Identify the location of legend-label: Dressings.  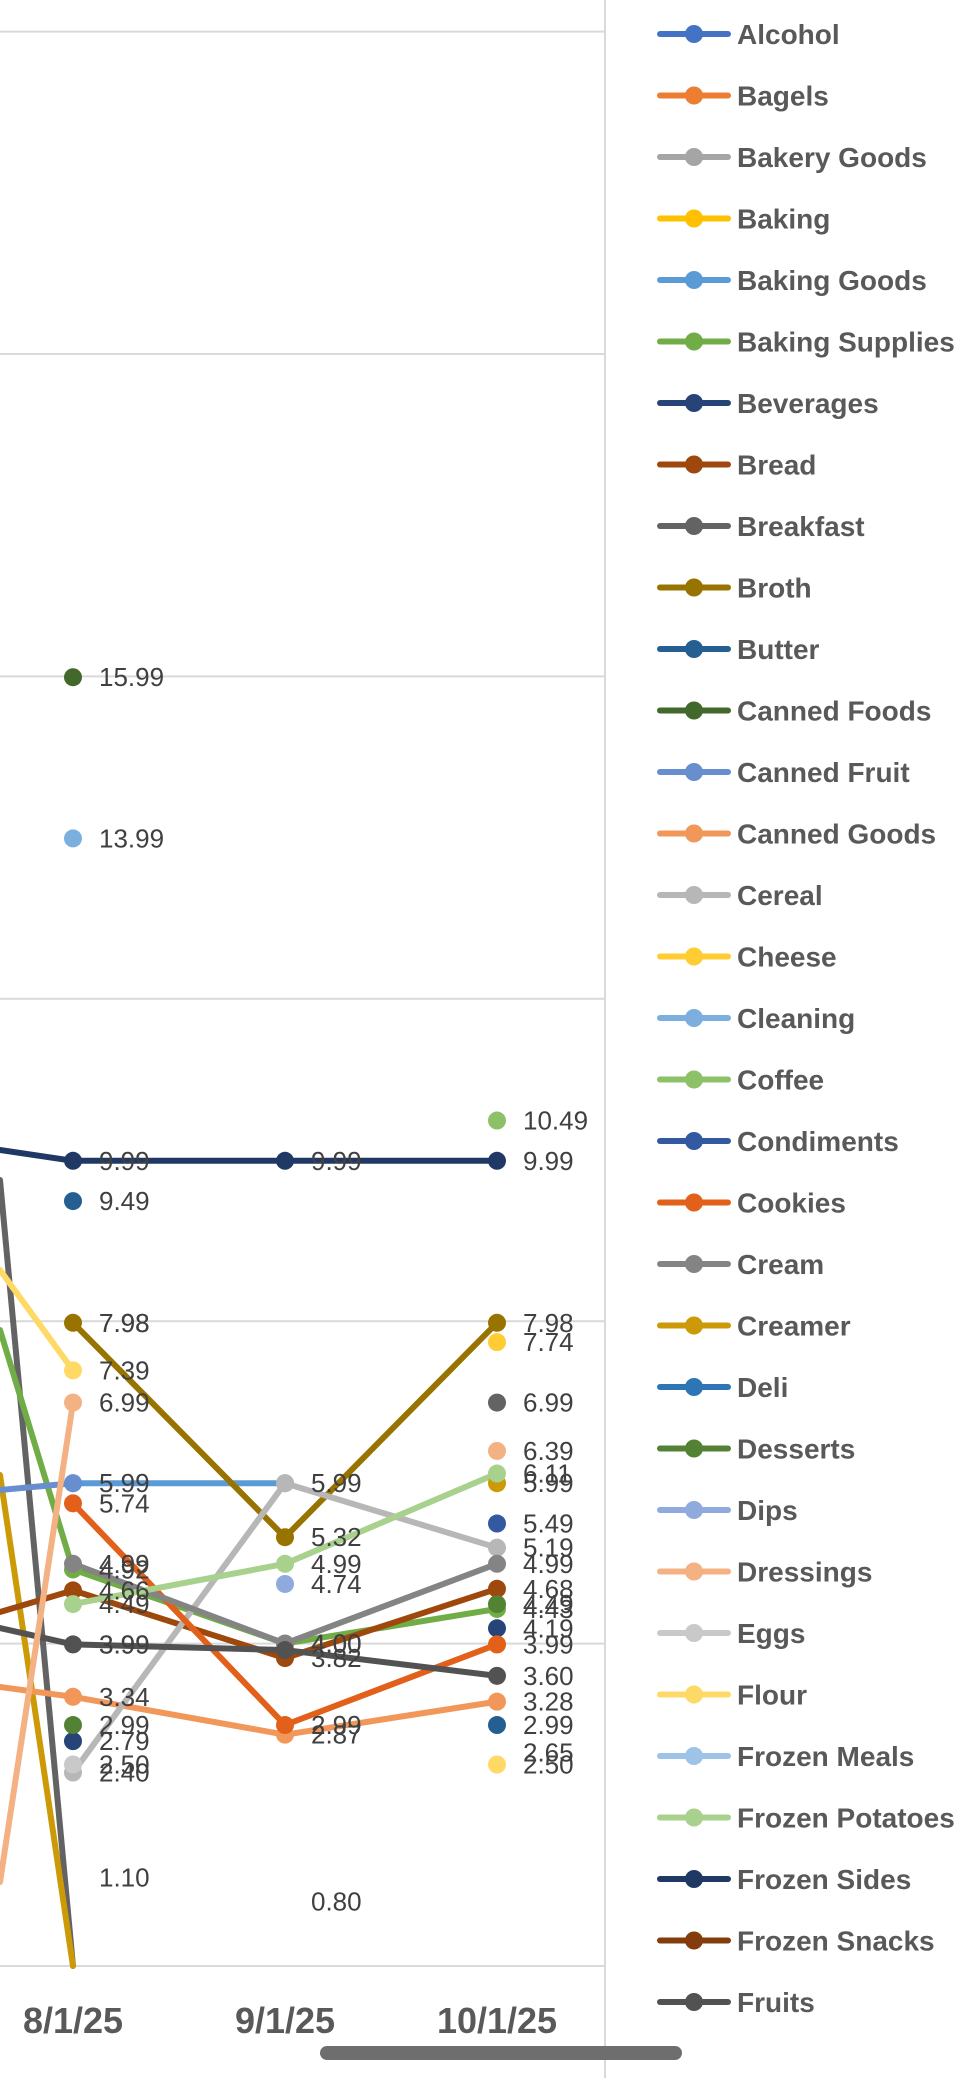
(804, 1572).